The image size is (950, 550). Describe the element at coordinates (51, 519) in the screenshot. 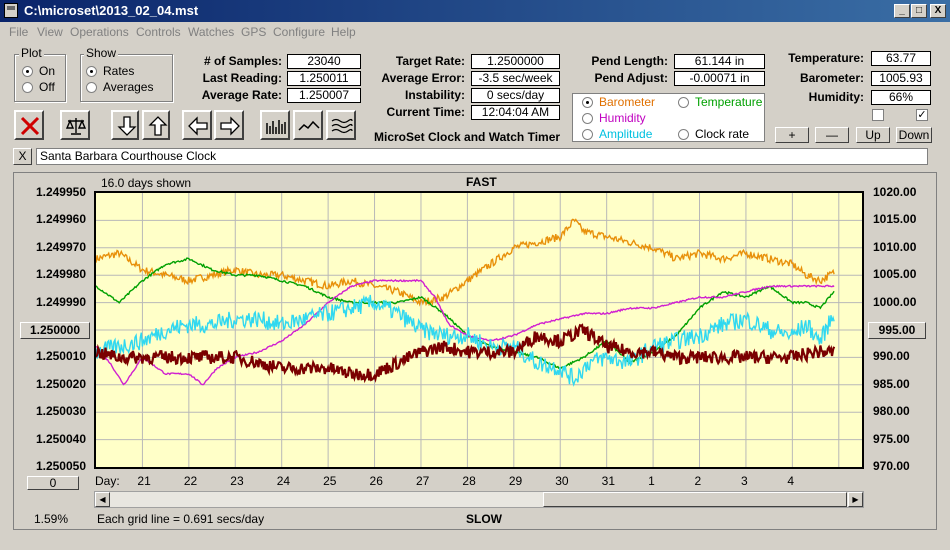

I see `percent-label: 1.59%` at that location.